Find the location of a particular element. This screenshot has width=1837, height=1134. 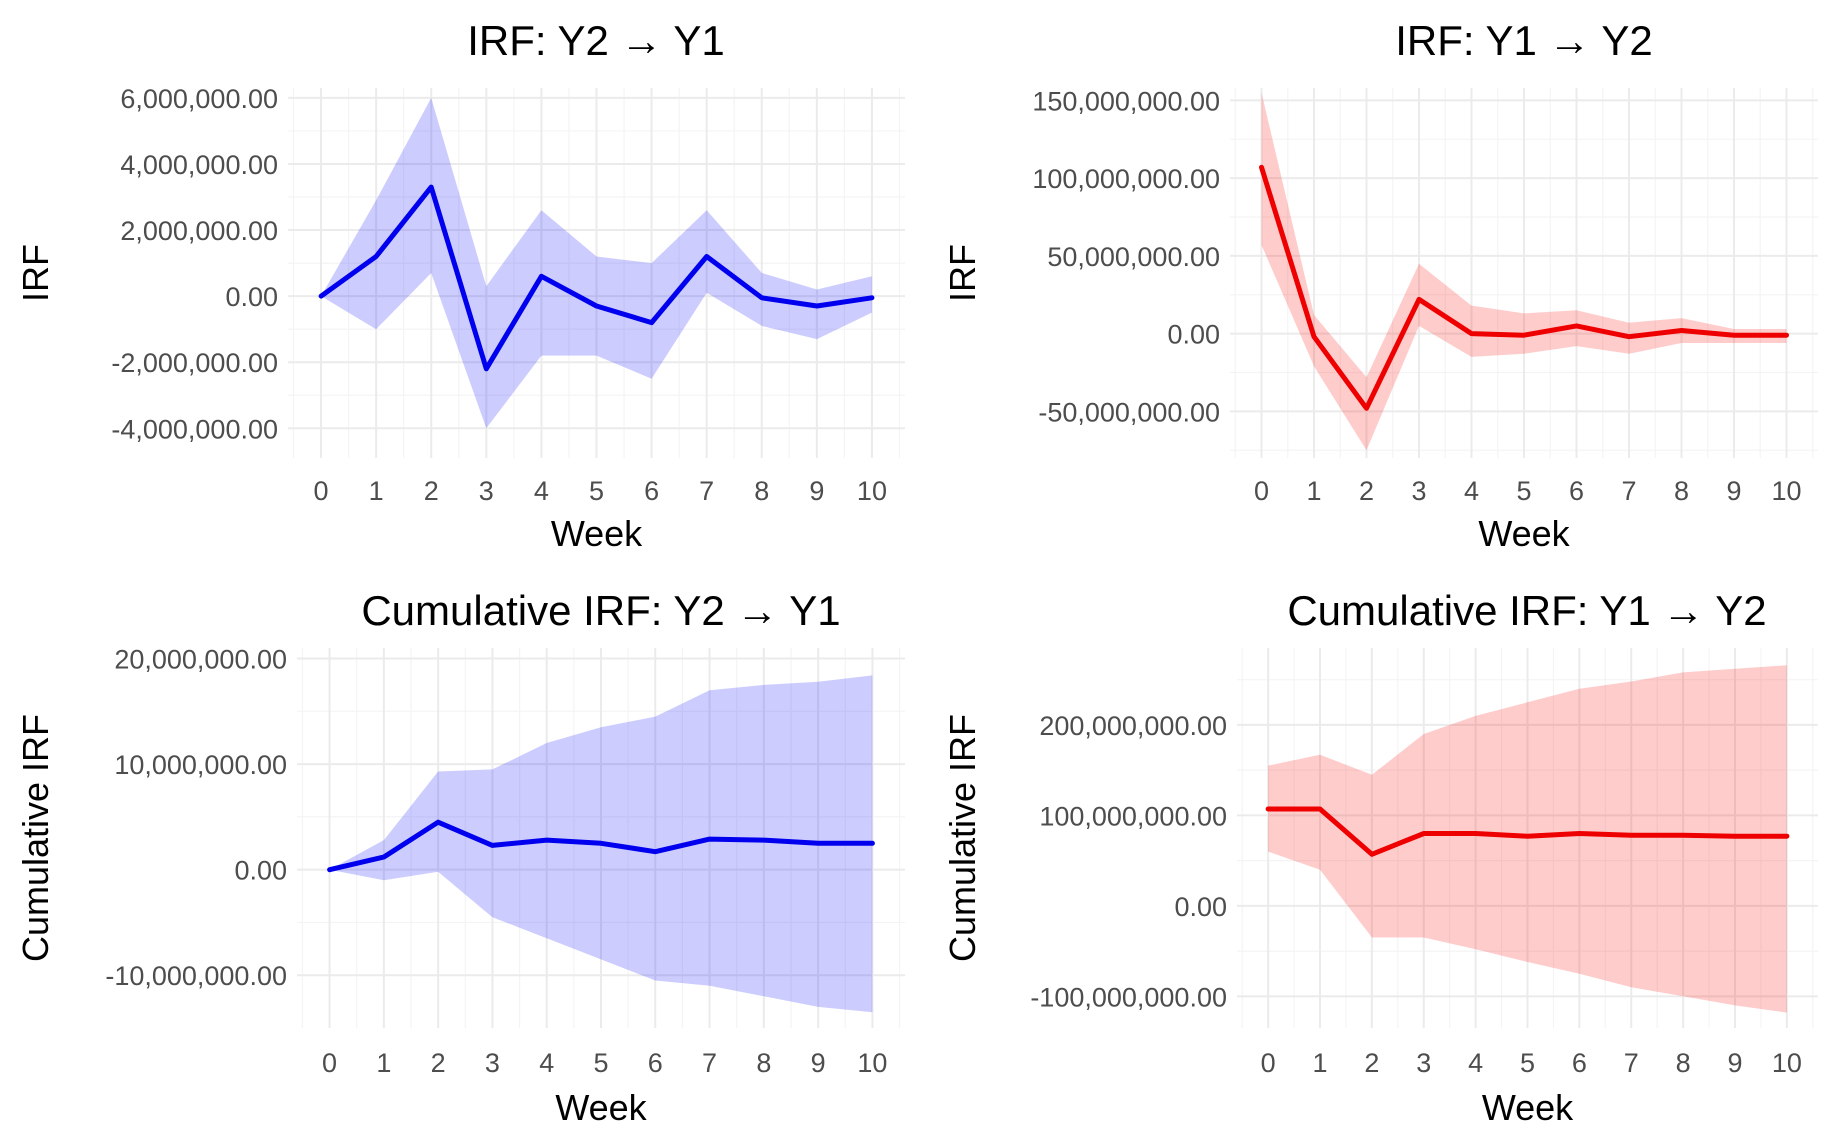

plot-title: Cumulative IRF: Y1 → Y2 is located at coordinates (1526, 610).